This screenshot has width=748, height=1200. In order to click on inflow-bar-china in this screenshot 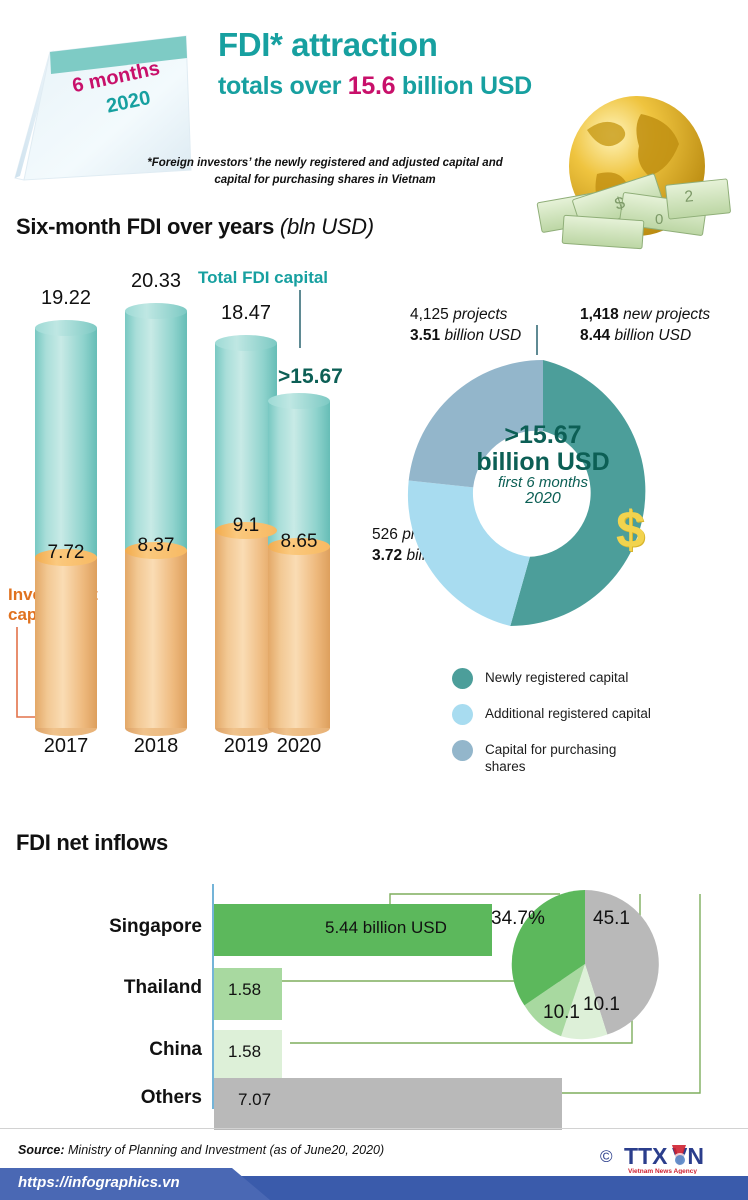, I will do `click(248, 1056)`.